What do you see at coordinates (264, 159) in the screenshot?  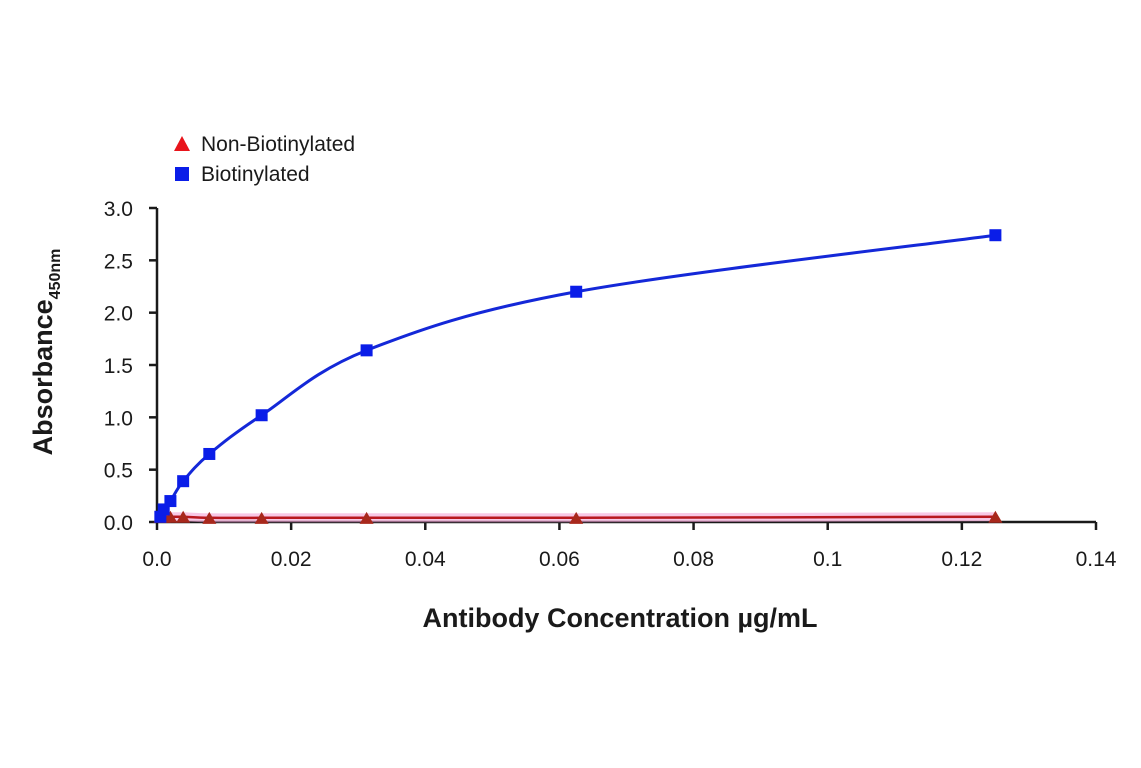 I see `legend: Non-Biotinylated Biotinylated` at bounding box center [264, 159].